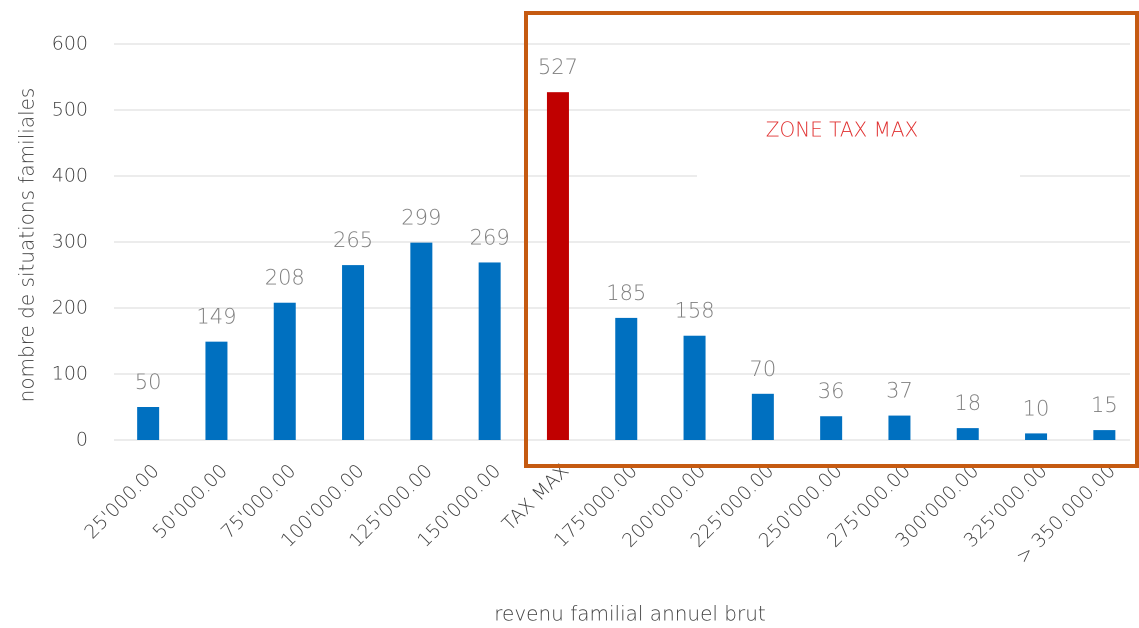 Image resolution: width=1139 pixels, height=628 pixels. What do you see at coordinates (216, 317) in the screenshot?
I see `value-label: 149` at bounding box center [216, 317].